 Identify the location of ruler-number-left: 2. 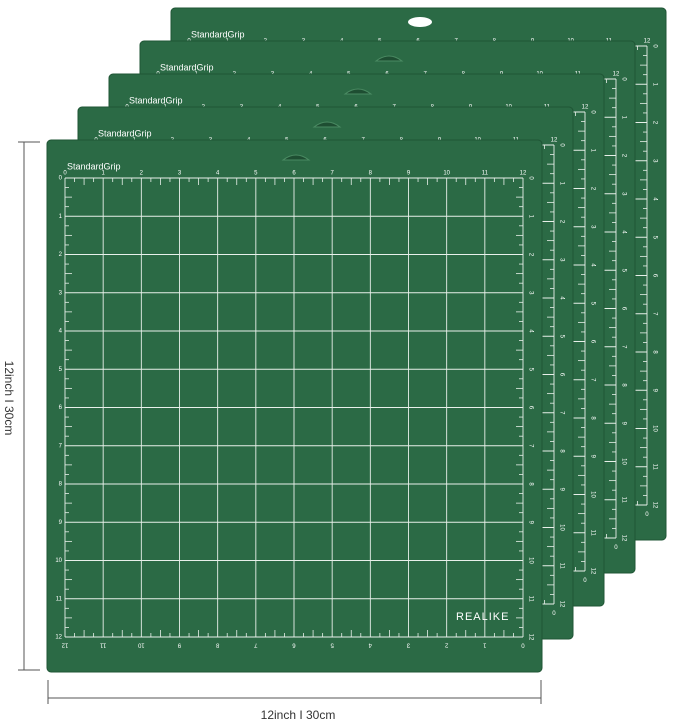
(61, 255).